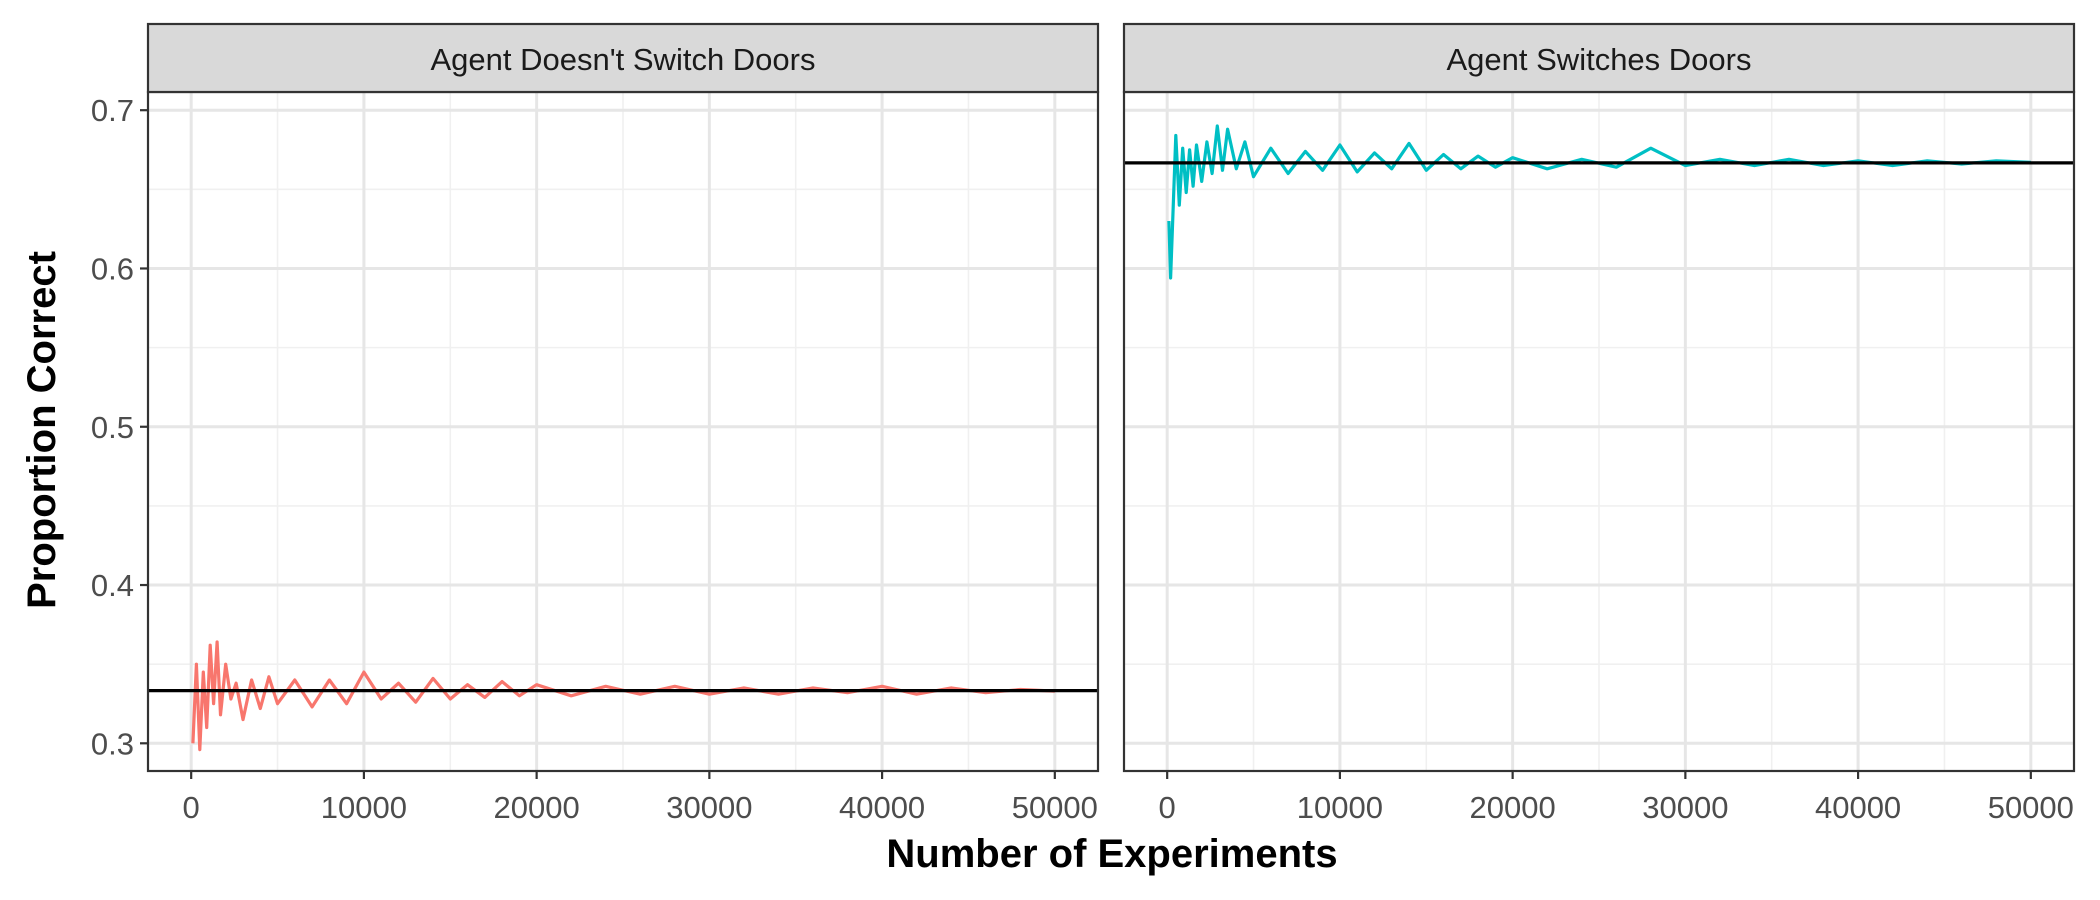  Describe the element at coordinates (112, 268) in the screenshot. I see `y-tick-label: 0.6` at that location.